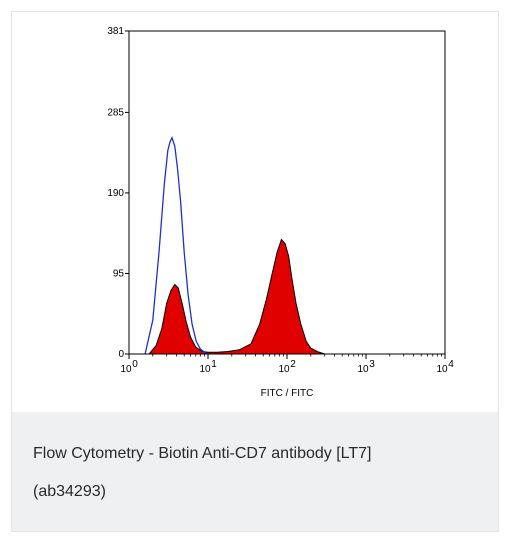 The image size is (511, 545). What do you see at coordinates (135, 364) in the screenshot?
I see `x-tick-exponent: 0` at bounding box center [135, 364].